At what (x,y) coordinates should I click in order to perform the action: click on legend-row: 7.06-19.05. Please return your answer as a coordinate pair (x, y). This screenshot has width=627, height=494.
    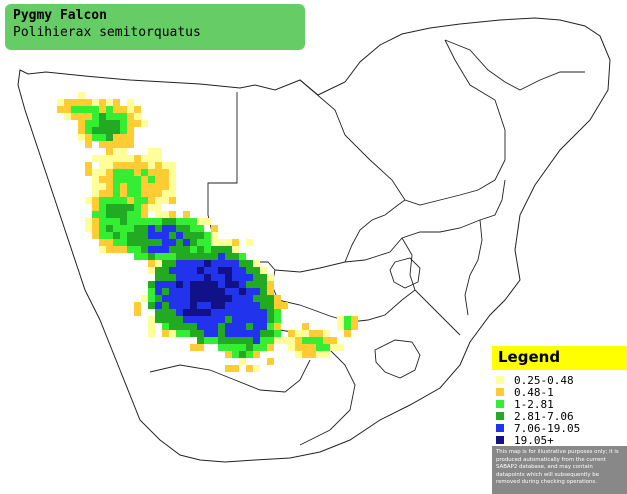
    Looking at the image, I should click on (559, 428).